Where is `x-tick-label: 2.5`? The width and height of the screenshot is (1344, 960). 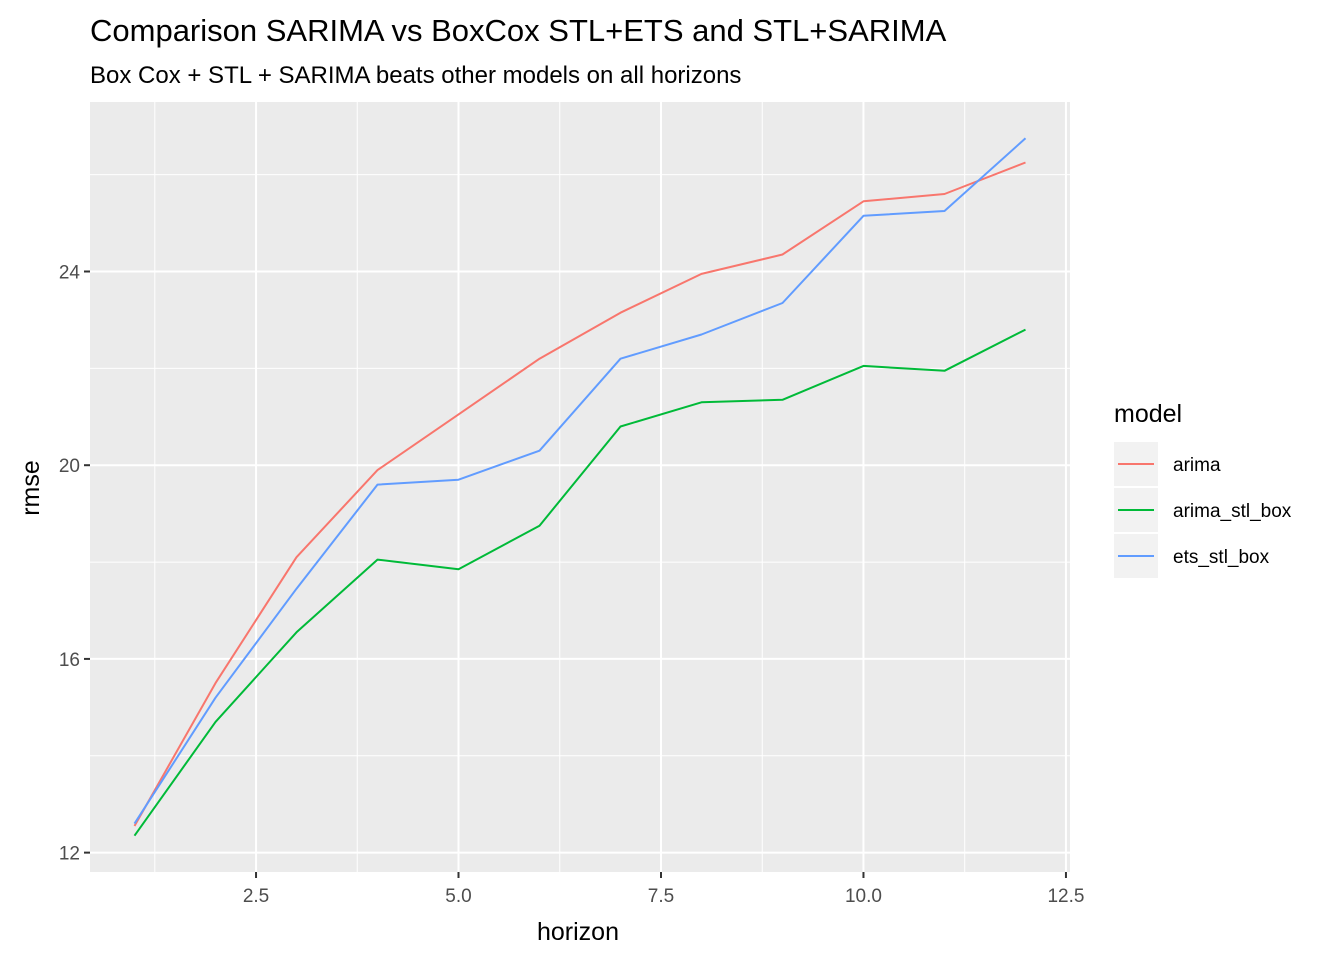
x-tick-label: 2.5 is located at coordinates (256, 896).